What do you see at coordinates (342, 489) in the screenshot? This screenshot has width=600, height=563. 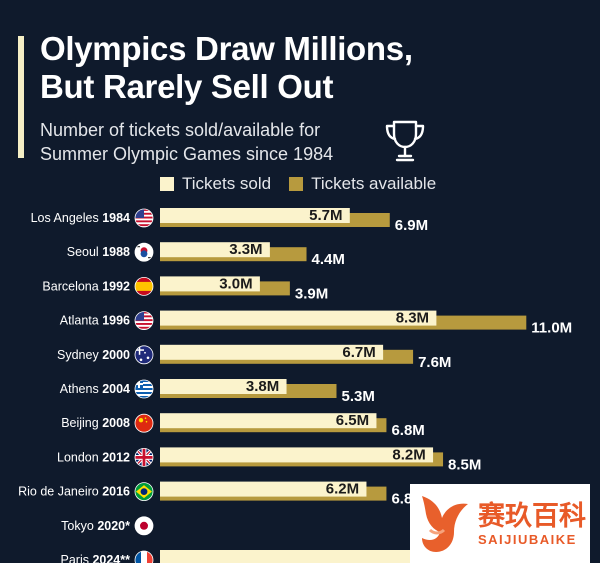 I see `data-label-sold: 6.2M` at bounding box center [342, 489].